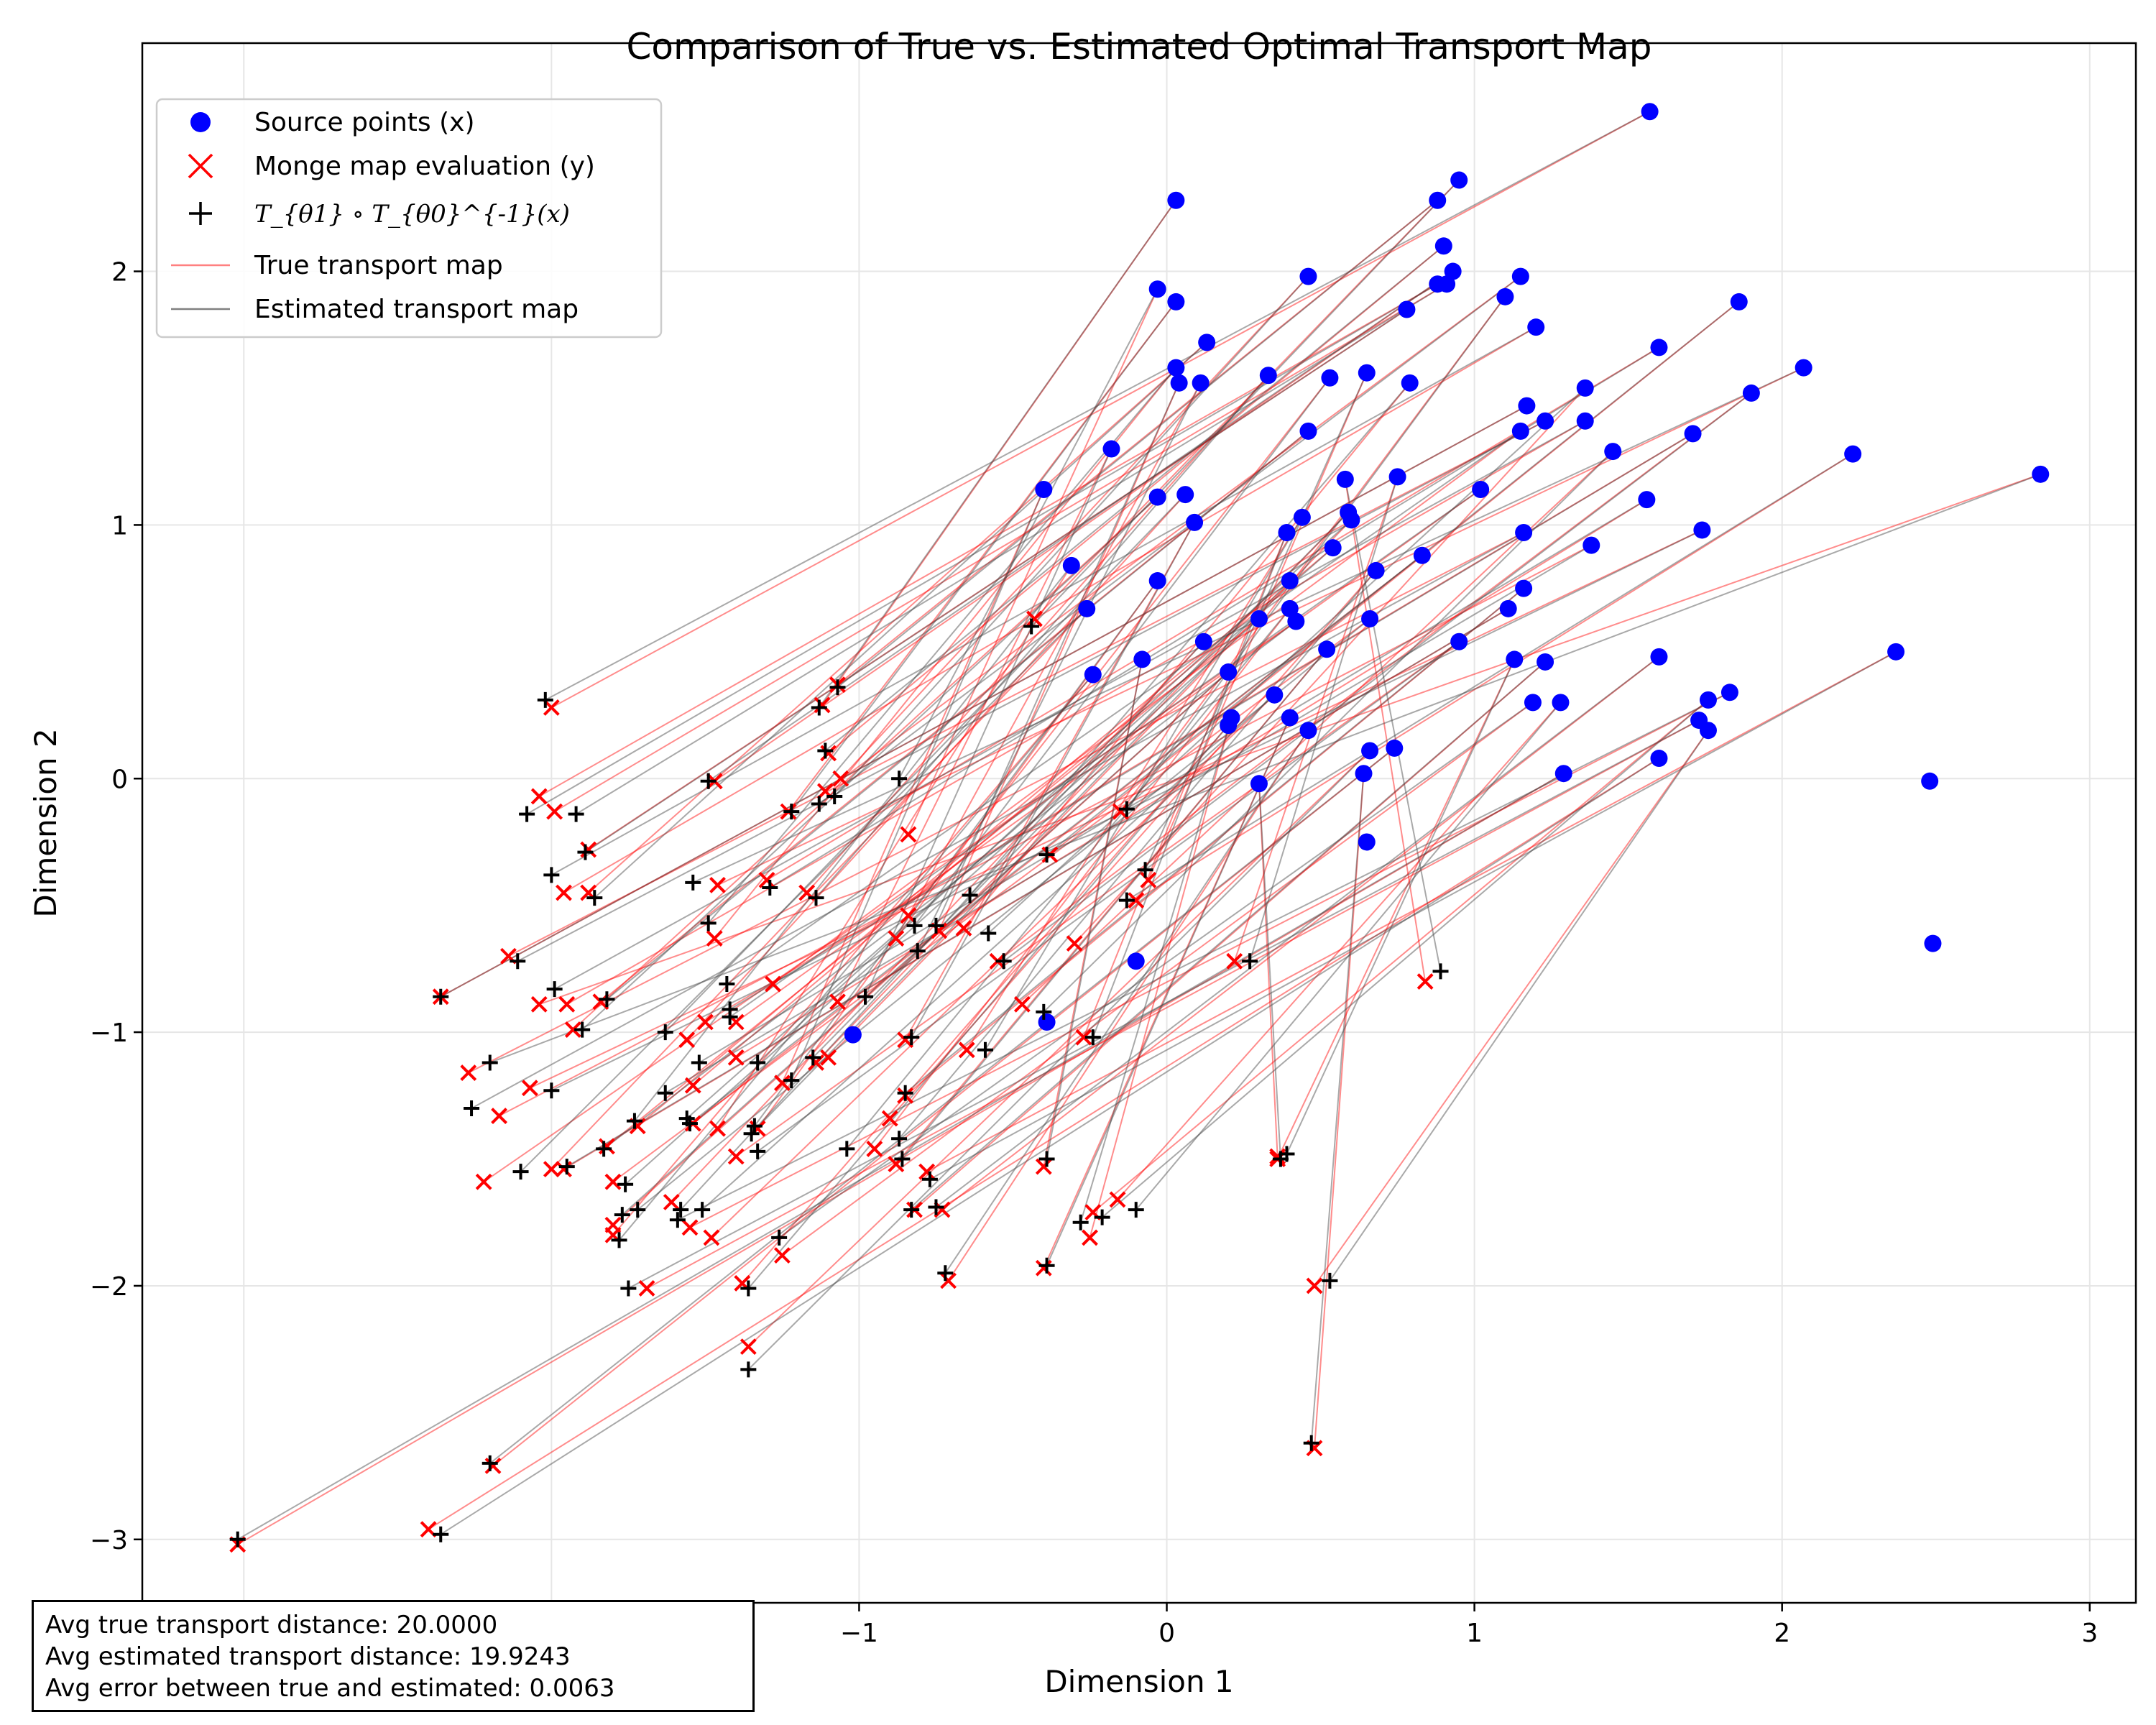 The image size is (2156, 1725). What do you see at coordinates (1474, 1633) in the screenshot?
I see `x-tick-label: 1` at bounding box center [1474, 1633].